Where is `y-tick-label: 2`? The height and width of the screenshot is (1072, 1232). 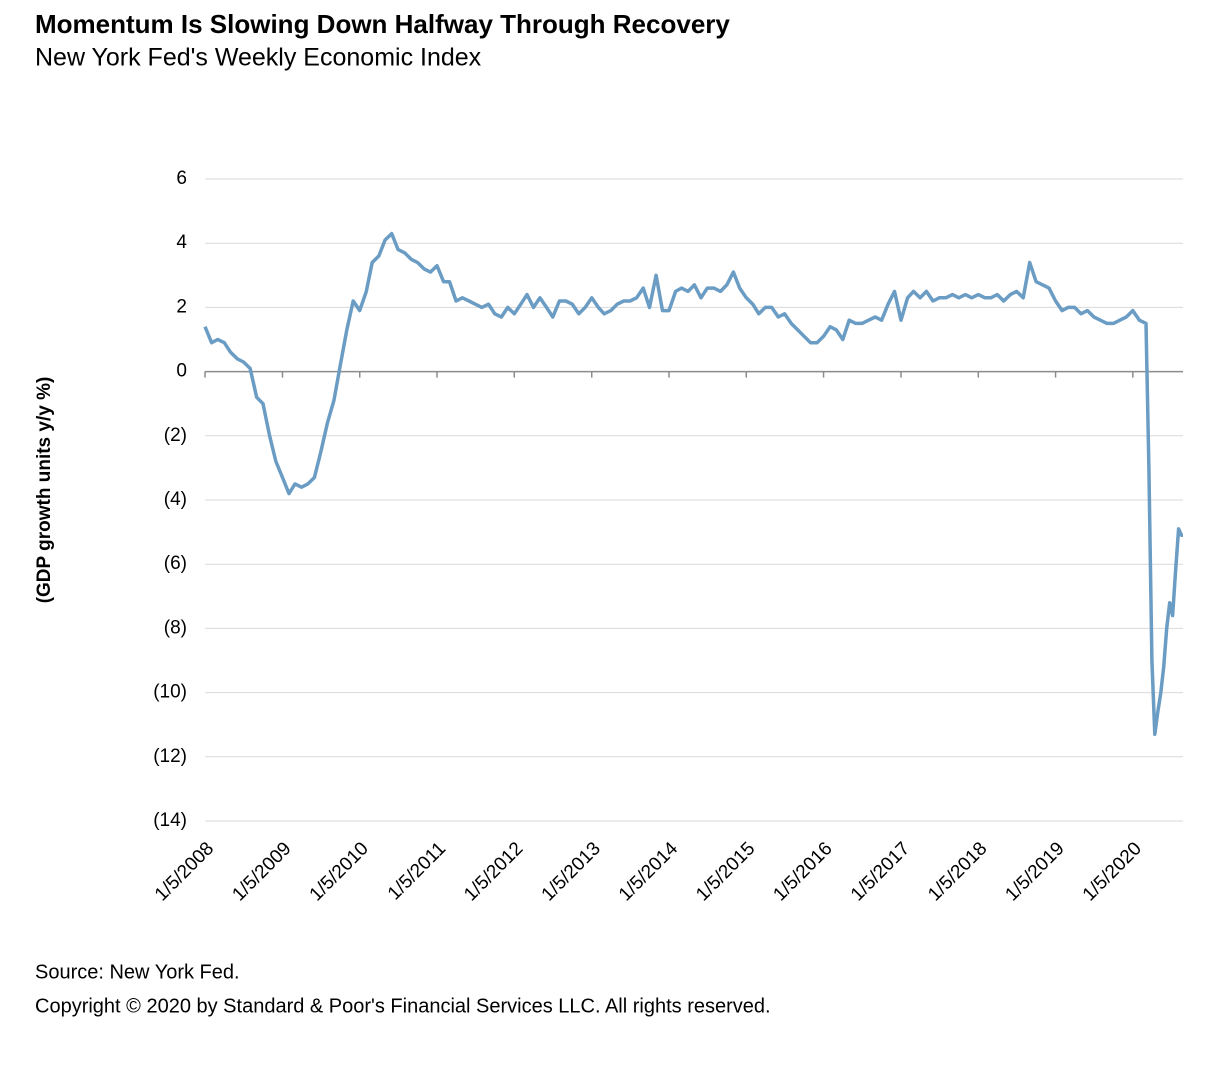 y-tick-label: 2 is located at coordinates (181, 306).